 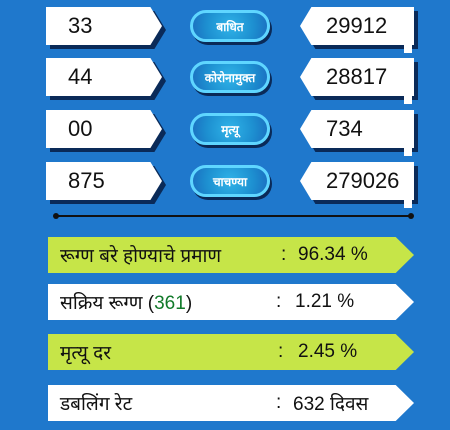 What do you see at coordinates (284, 254) in the screenshot?
I see `stat-recovery-colon: :` at bounding box center [284, 254].